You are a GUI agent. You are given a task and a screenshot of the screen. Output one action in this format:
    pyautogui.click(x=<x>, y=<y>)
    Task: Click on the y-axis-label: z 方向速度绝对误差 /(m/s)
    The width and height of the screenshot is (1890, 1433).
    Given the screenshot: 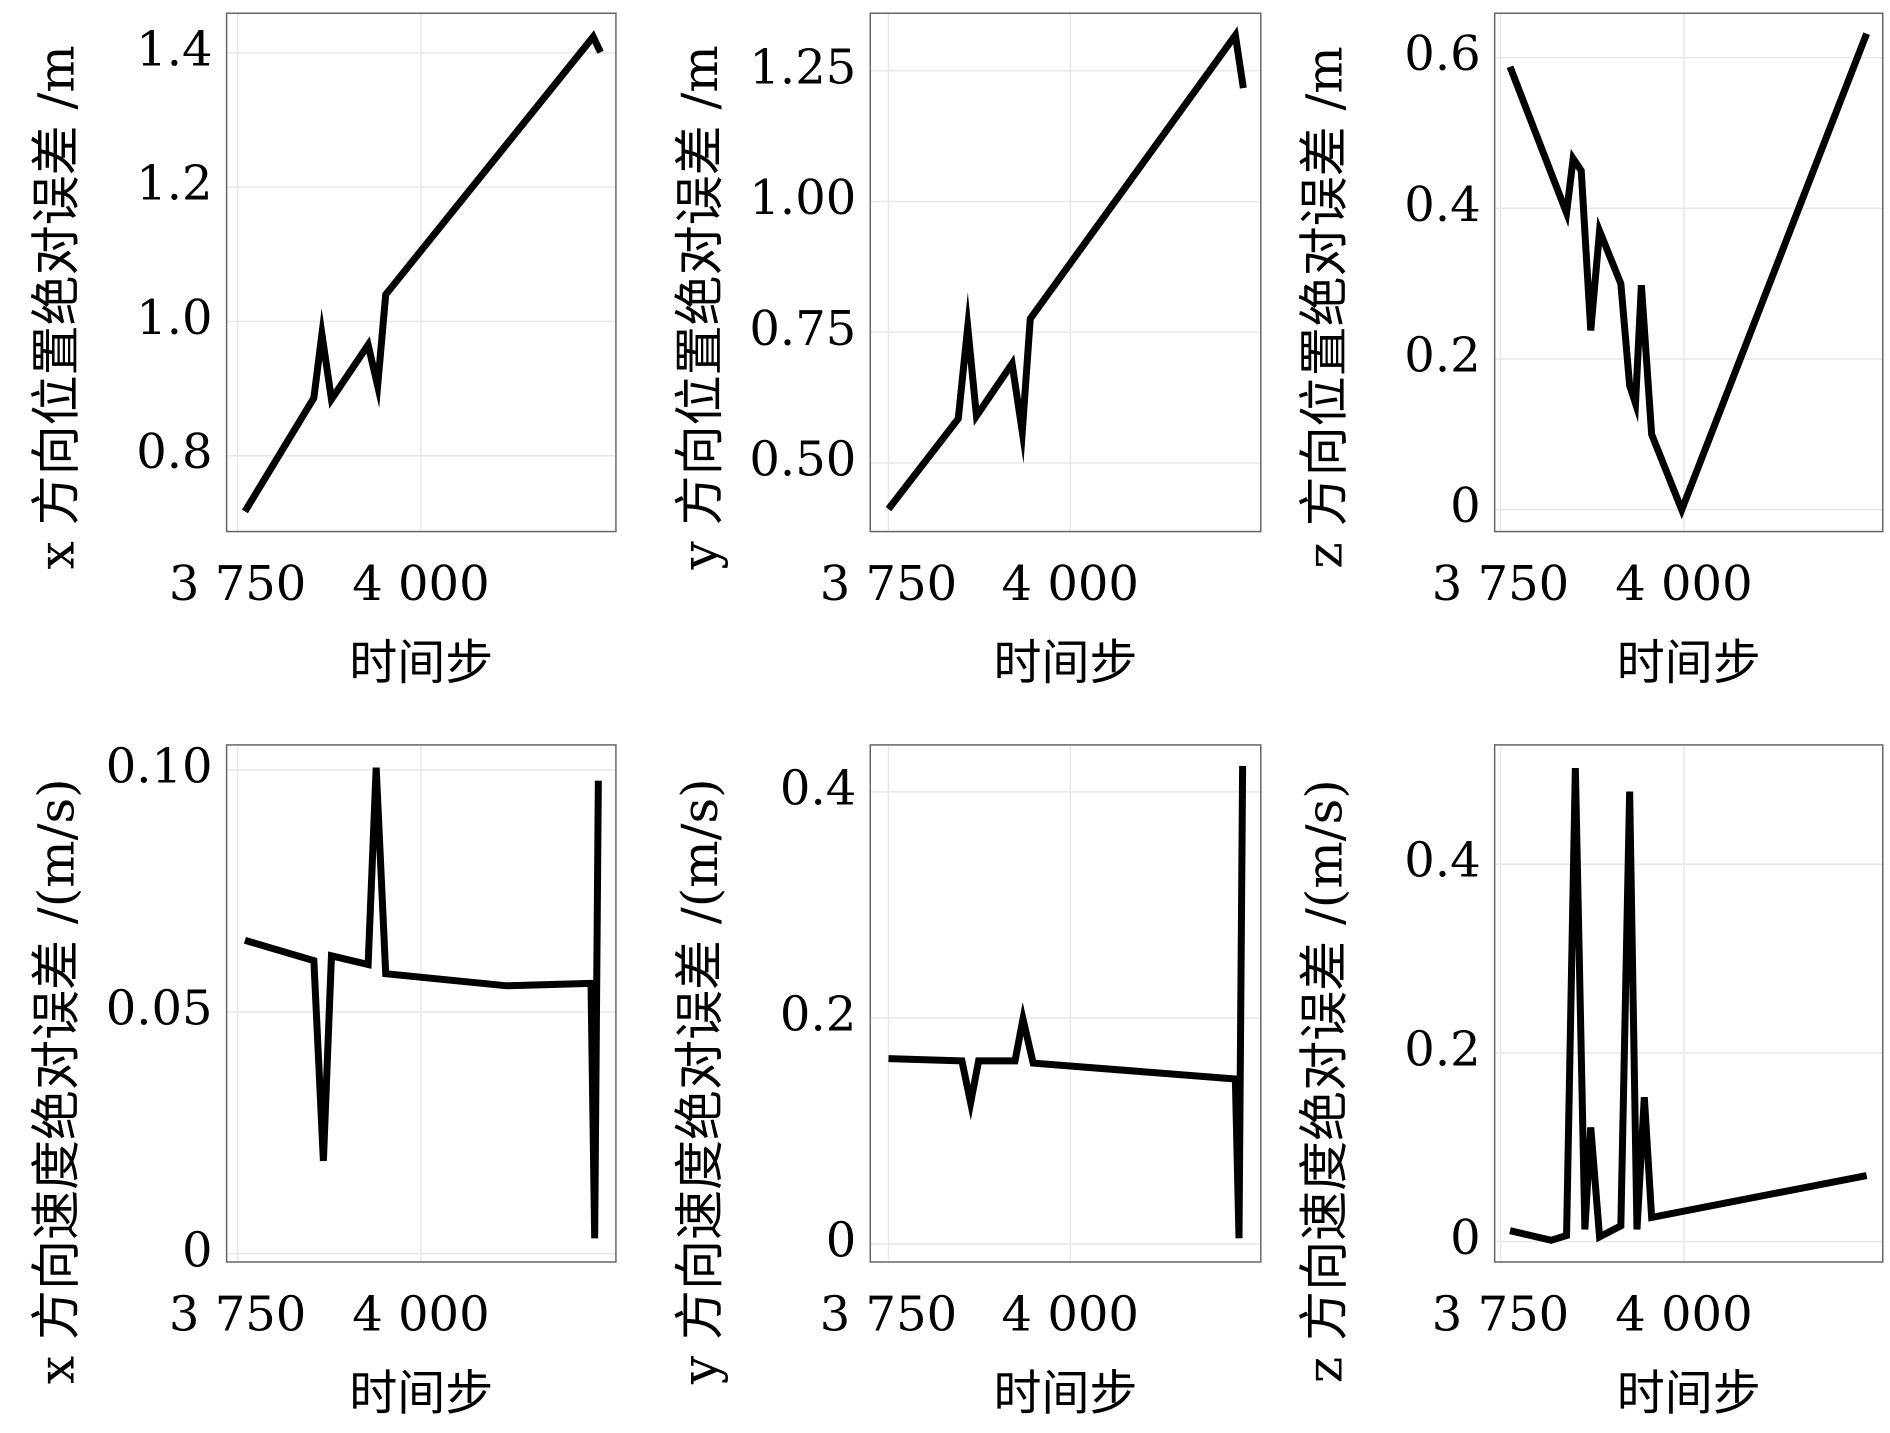 What is the action you would take?
    pyautogui.click(x=1324, y=1081)
    